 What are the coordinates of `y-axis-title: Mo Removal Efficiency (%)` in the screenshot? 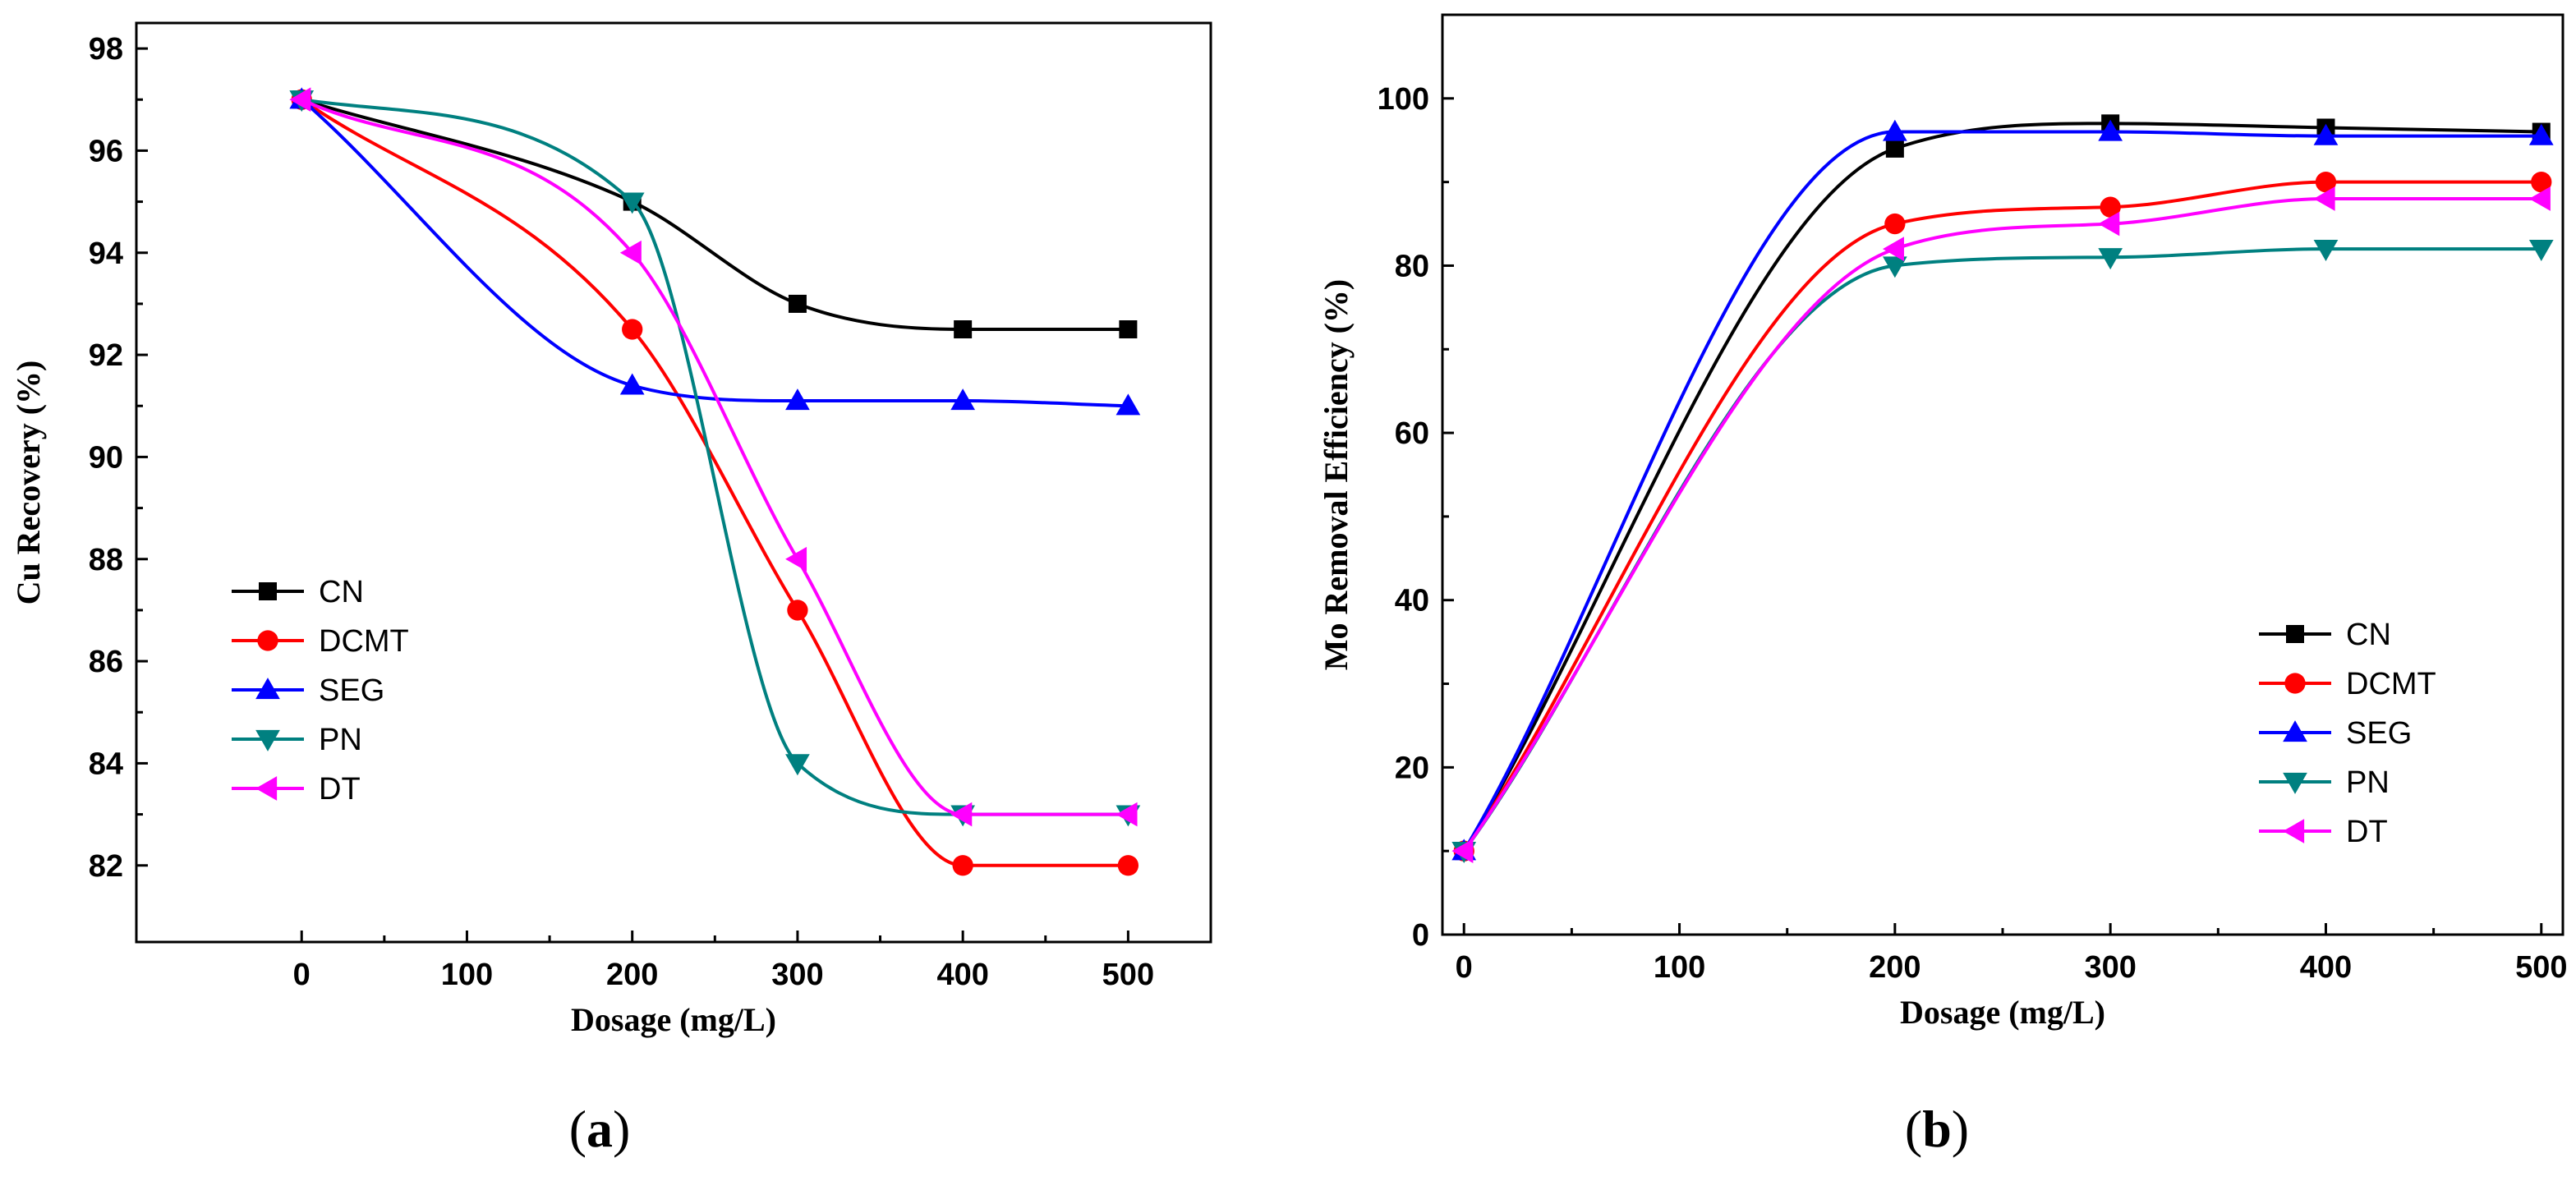 It's located at (1336, 475).